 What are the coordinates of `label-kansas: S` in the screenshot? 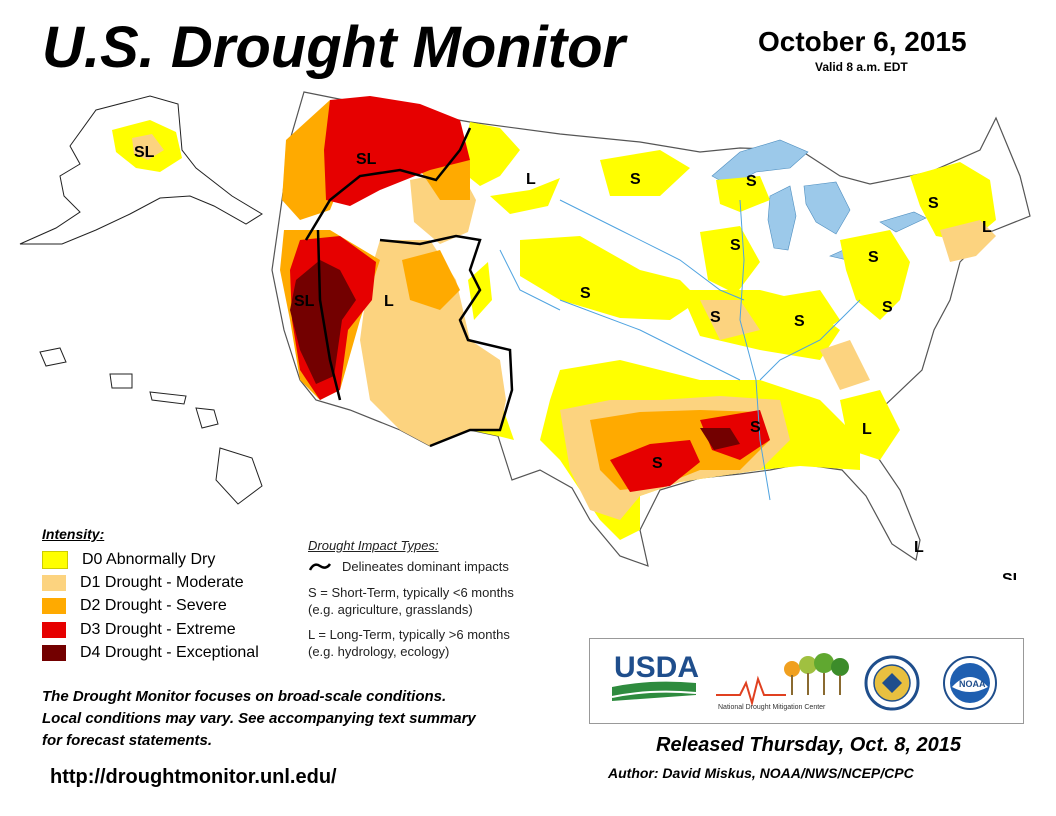 It's located at (585, 293).